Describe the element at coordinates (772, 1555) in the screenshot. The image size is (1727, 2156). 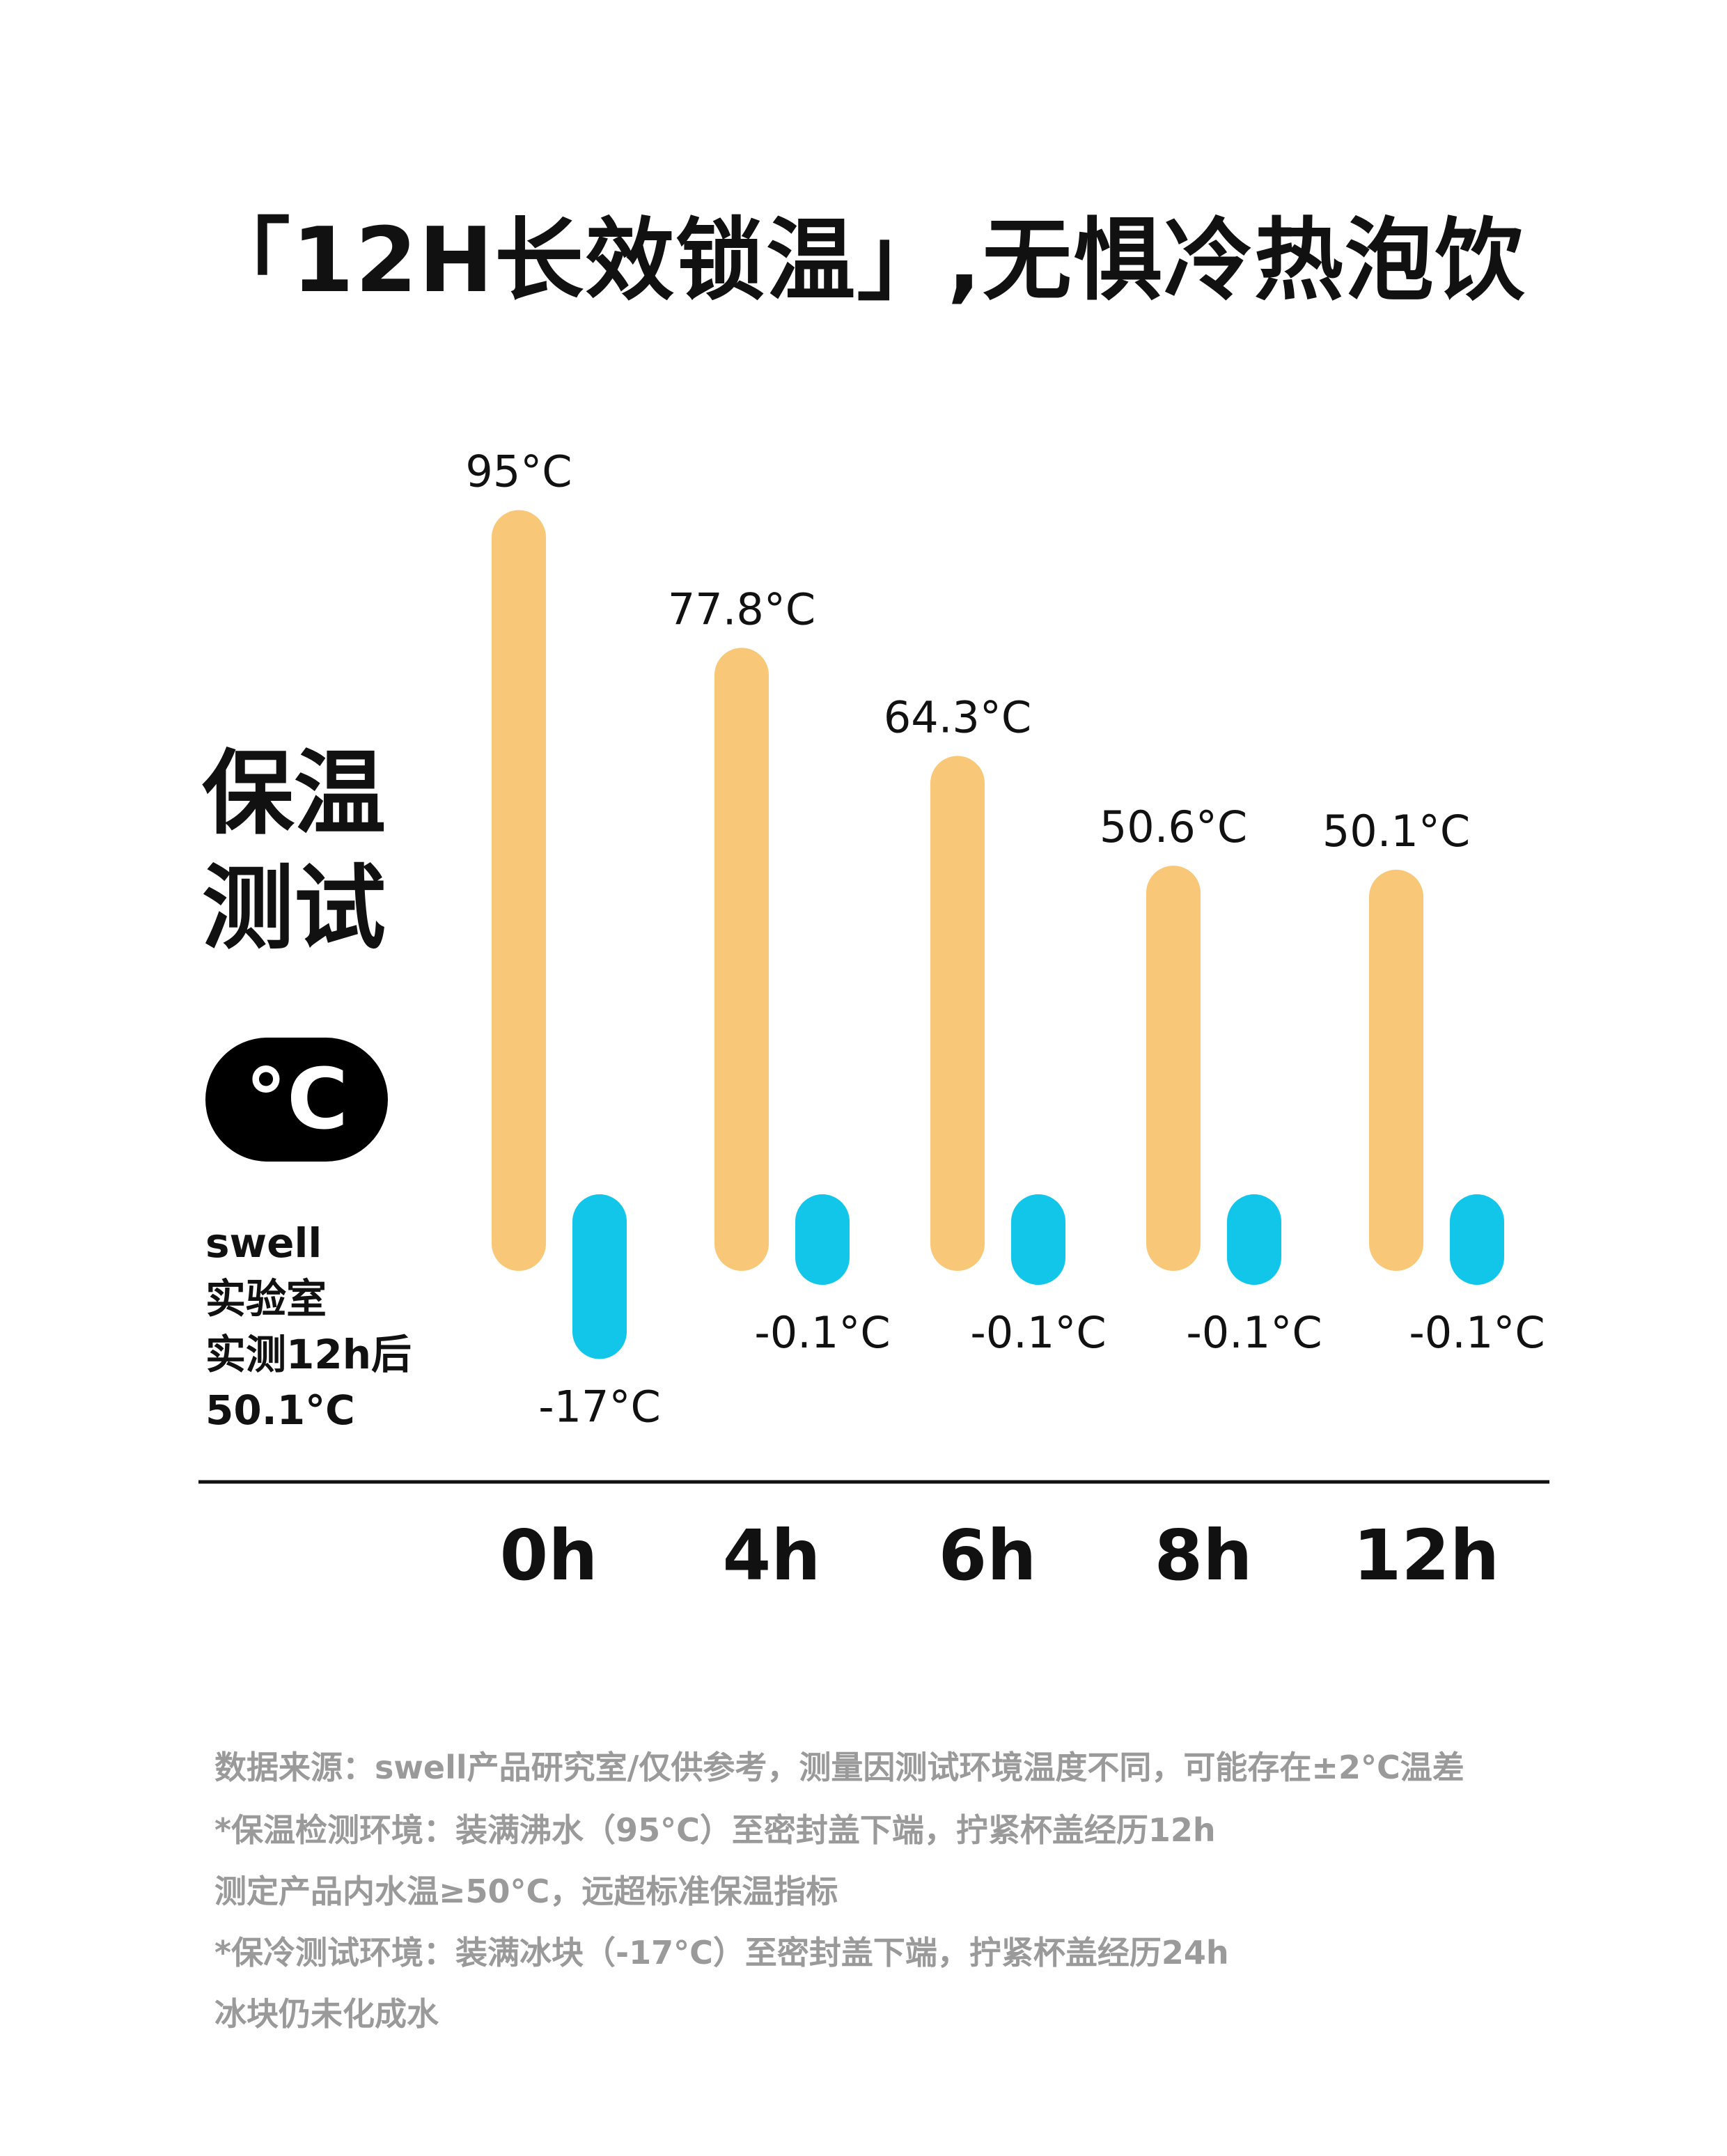
I see `x-tick-label: 4h` at that location.